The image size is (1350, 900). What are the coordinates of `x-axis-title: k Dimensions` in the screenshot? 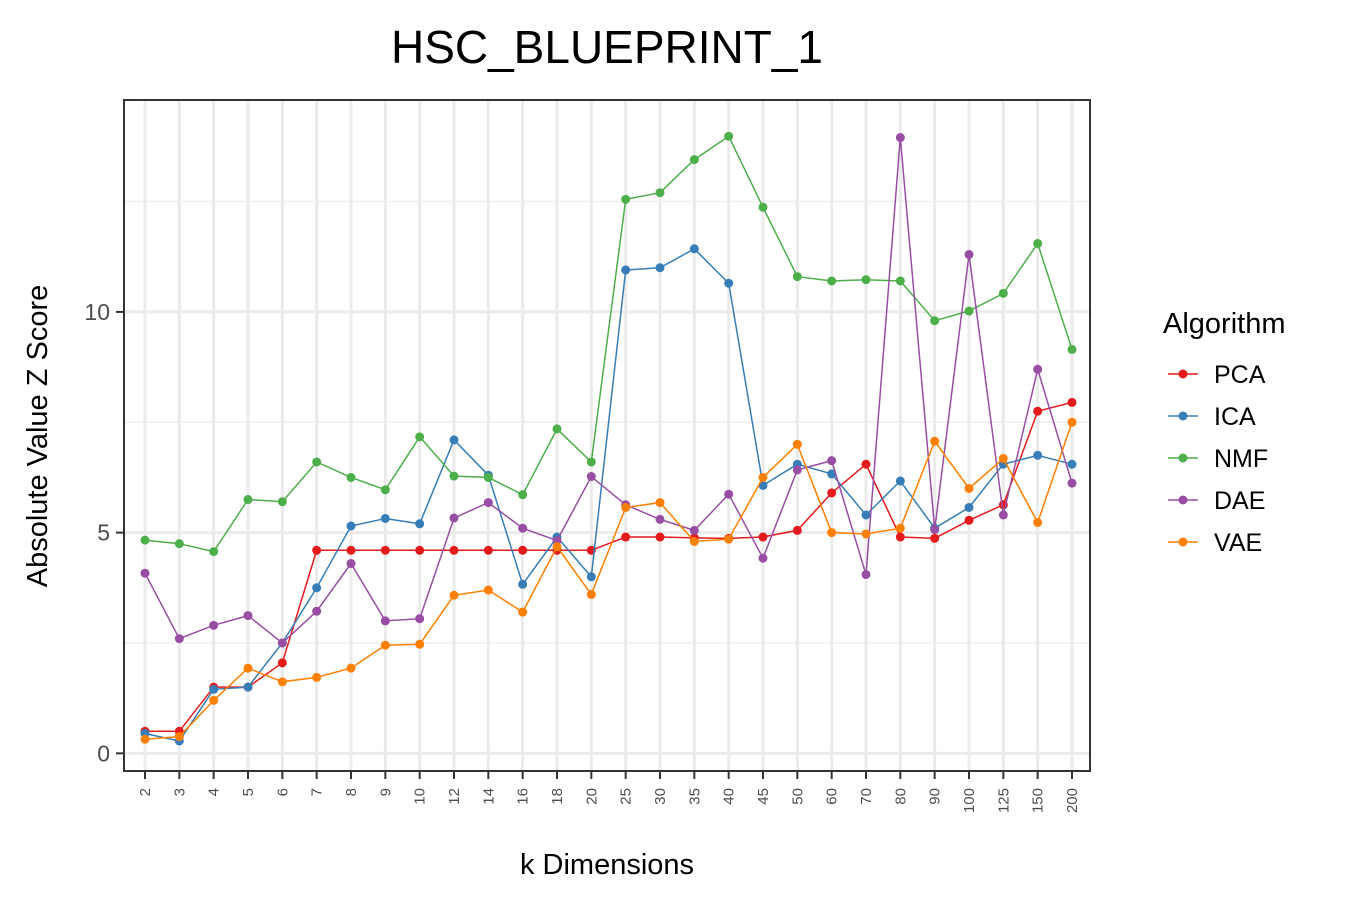 It's located at (607, 865).